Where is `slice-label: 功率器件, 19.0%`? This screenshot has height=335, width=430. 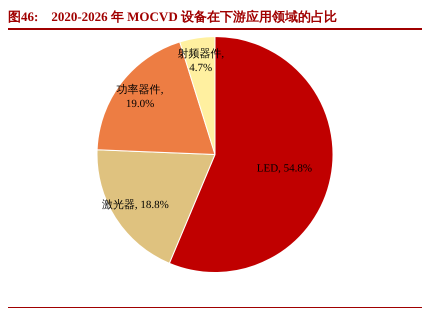 slice-label: 功率器件, 19.0% is located at coordinates (140, 96).